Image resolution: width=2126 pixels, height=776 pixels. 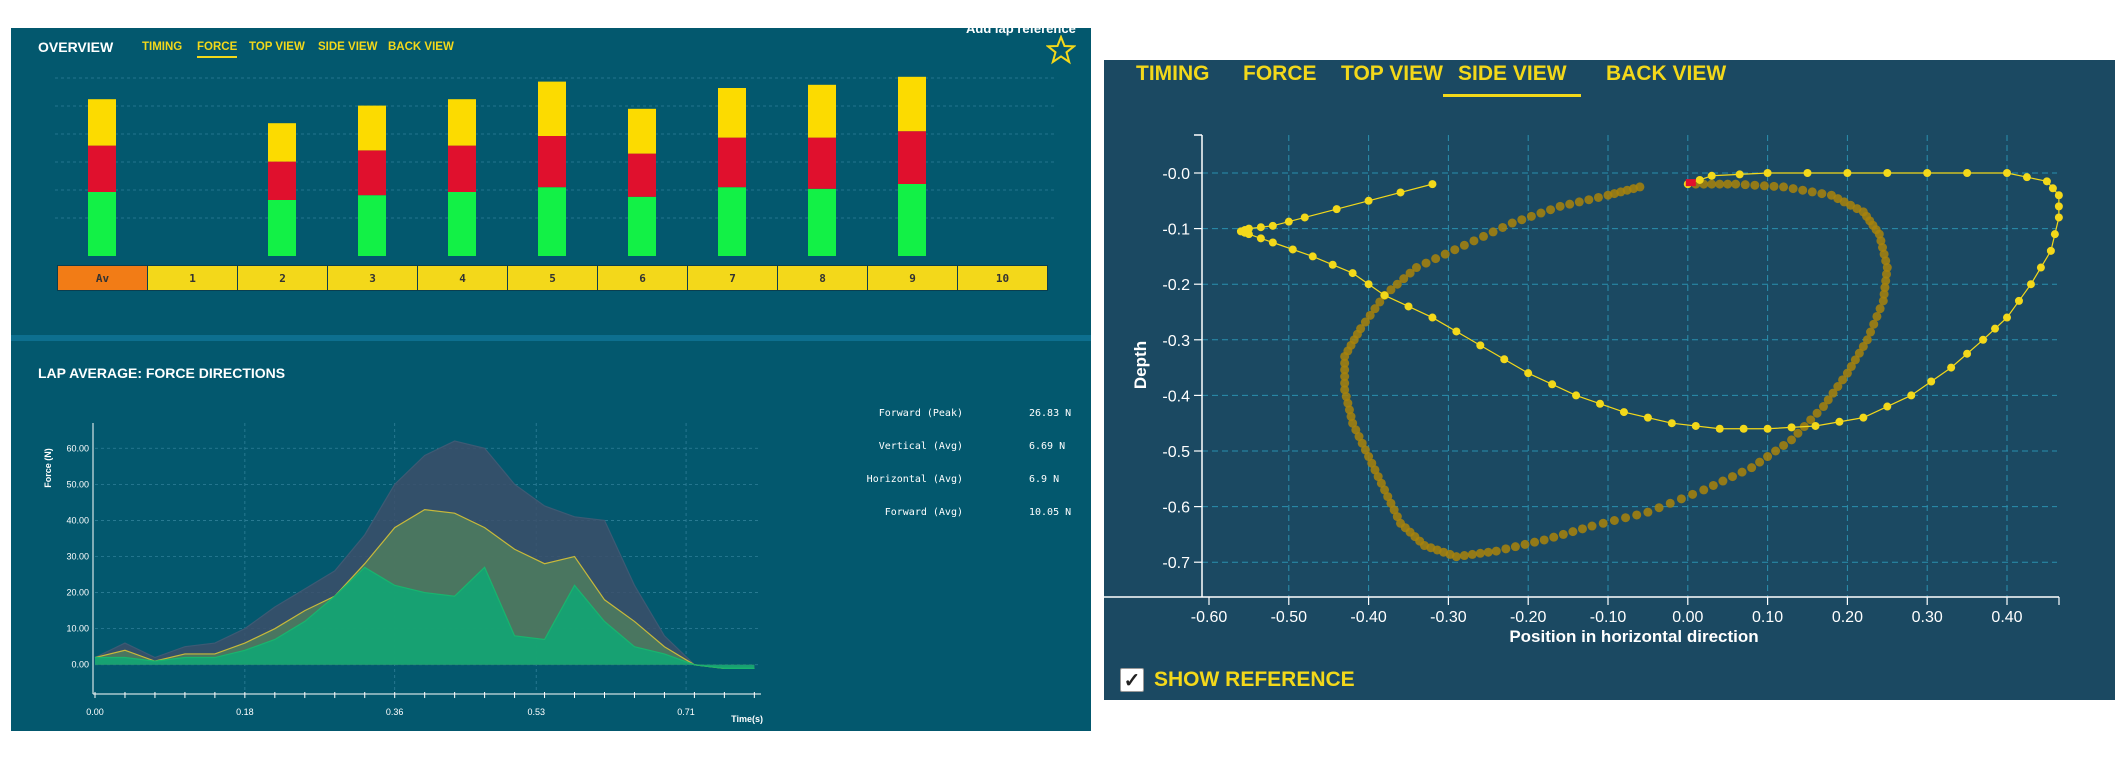 What do you see at coordinates (1044, 479) in the screenshot?
I see `stat-value: 6.9 N` at bounding box center [1044, 479].